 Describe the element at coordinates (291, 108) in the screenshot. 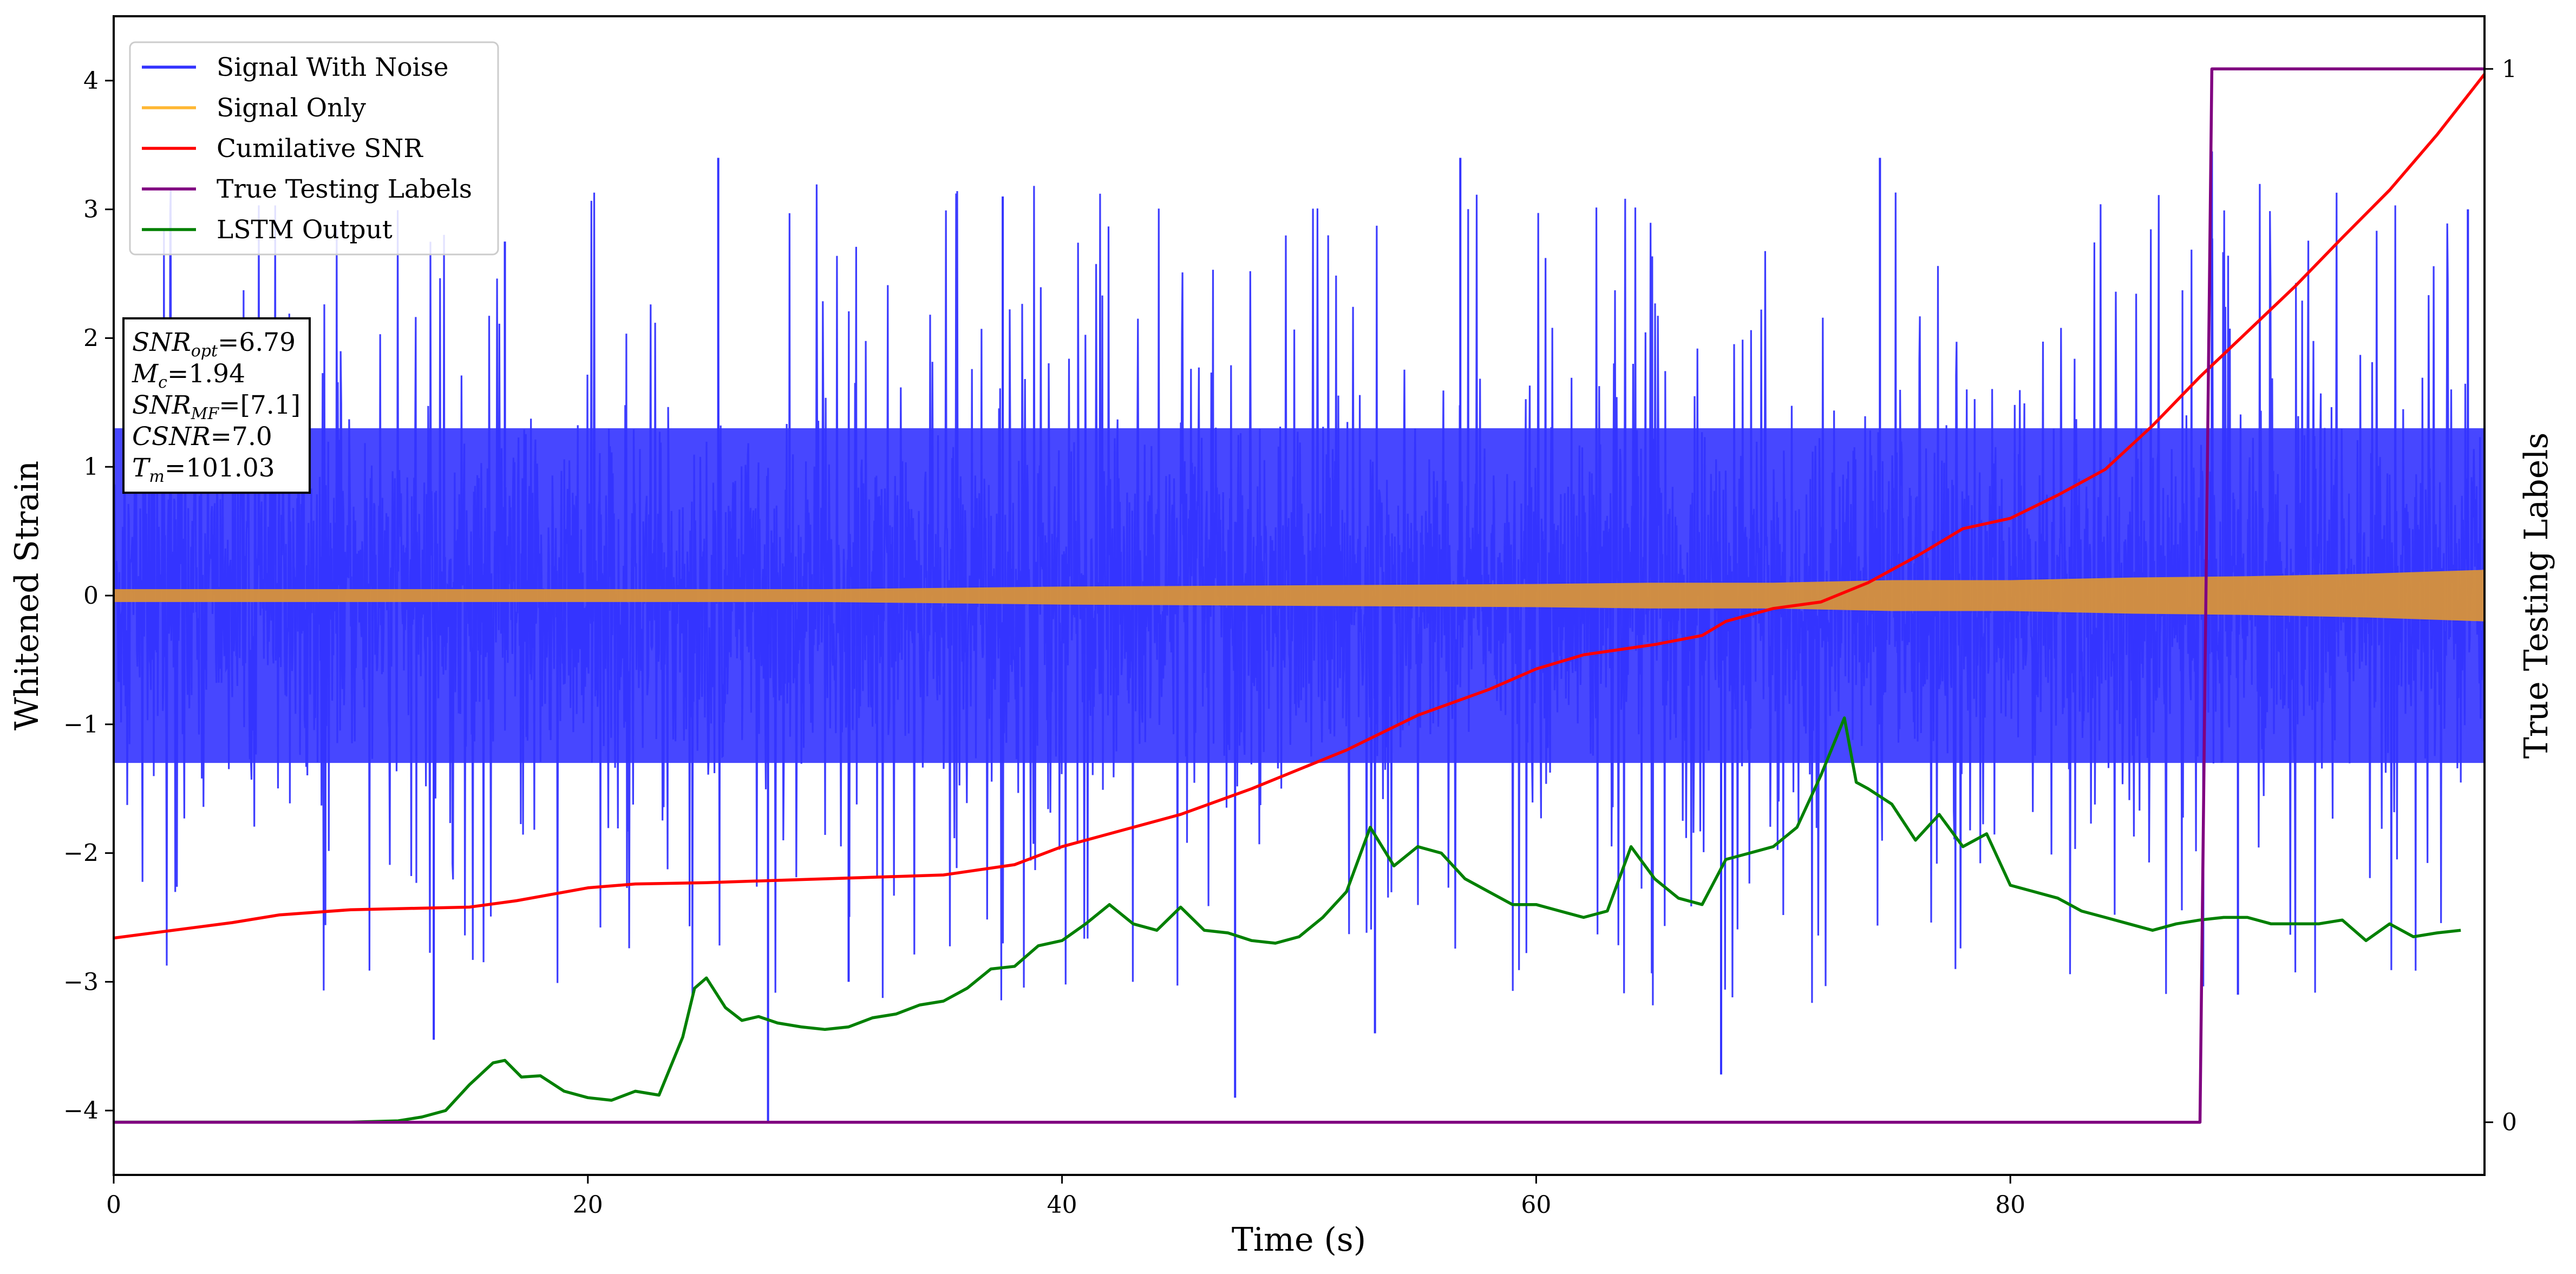

I see `legend-label: Signal Only` at that location.